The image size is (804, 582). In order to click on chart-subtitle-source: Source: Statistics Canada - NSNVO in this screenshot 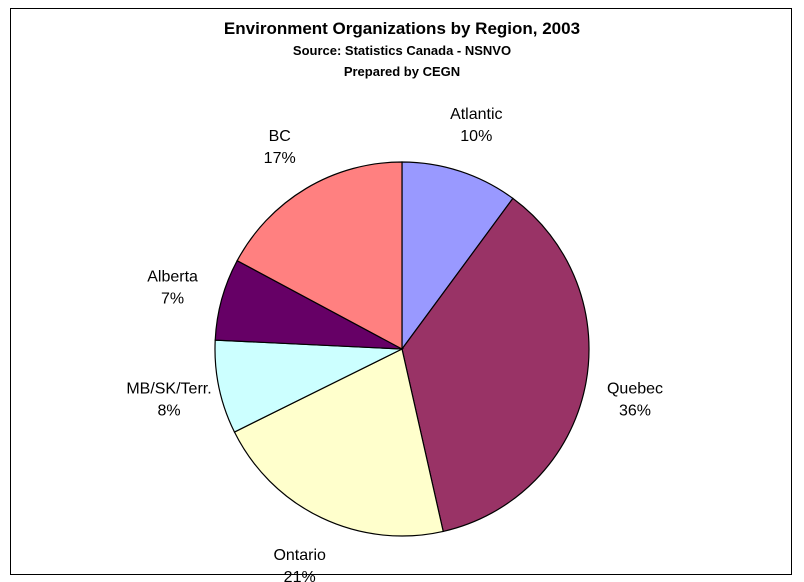, I will do `click(402, 50)`.